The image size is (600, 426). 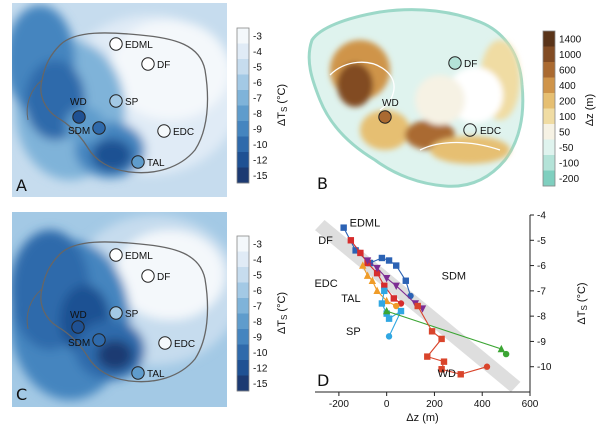 I want to click on colorbar-c-tick: -7, so click(x=257, y=306).